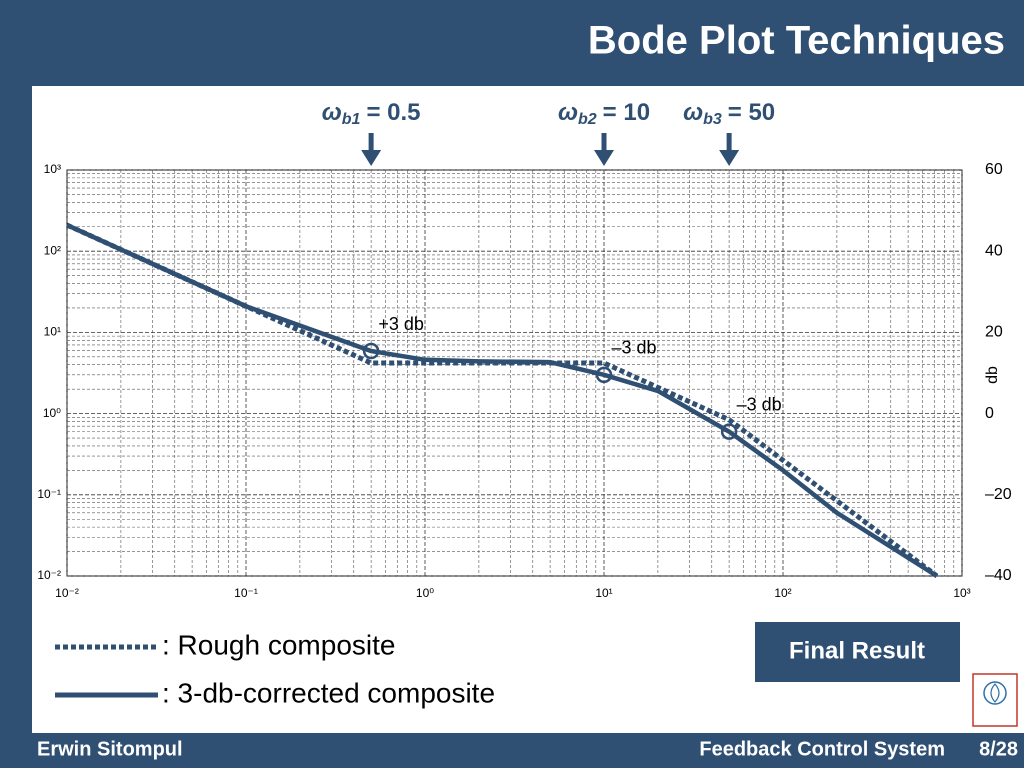 This screenshot has width=1024, height=768. Describe the element at coordinates (49, 575) in the screenshot. I see `y-tick-label: 10⁻²` at that location.